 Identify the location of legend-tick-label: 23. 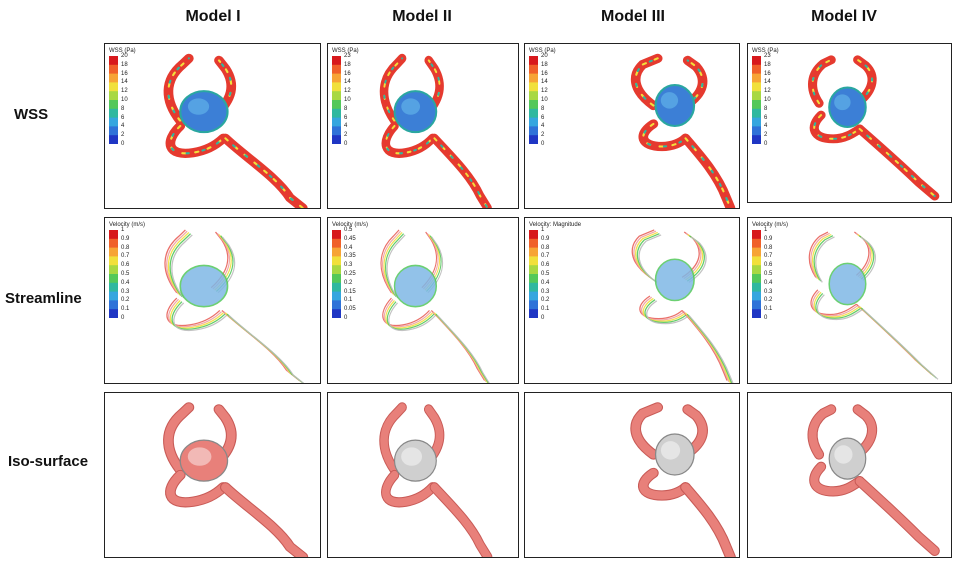
(767, 56).